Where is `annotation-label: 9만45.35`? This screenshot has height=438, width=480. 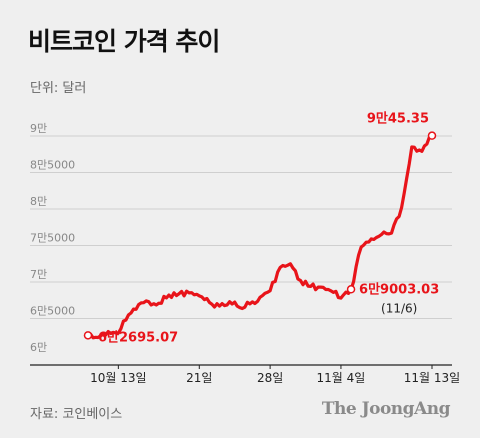 annotation-label: 9만45.35 is located at coordinates (398, 119).